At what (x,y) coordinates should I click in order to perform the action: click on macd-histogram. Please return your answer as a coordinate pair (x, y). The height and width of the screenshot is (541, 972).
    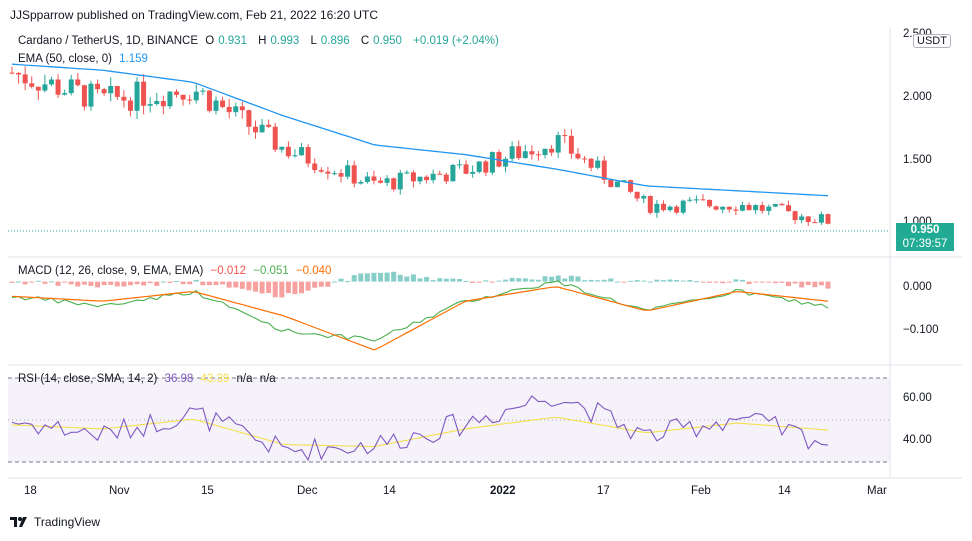
    Looking at the image, I should click on (420, 284).